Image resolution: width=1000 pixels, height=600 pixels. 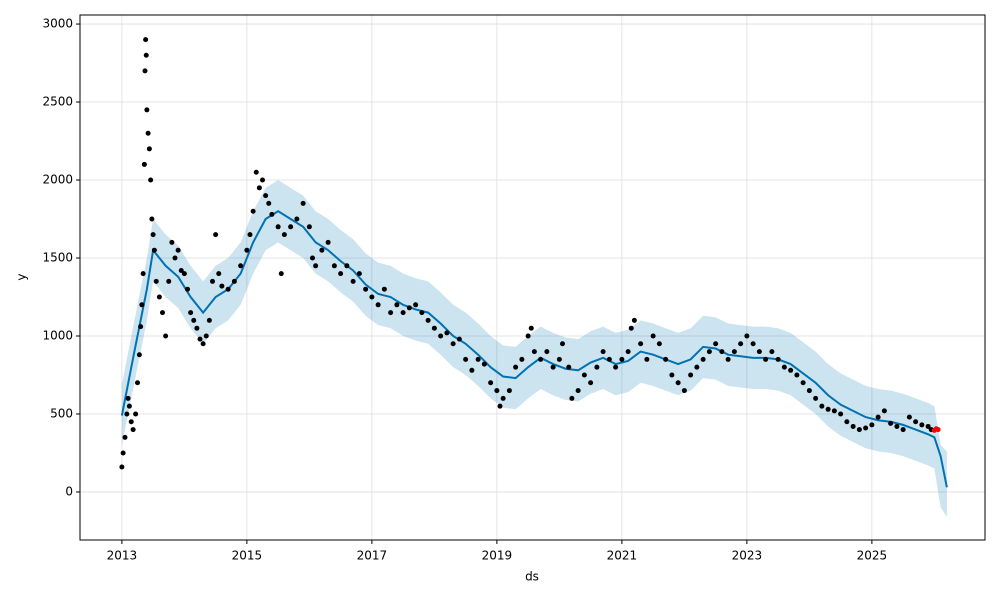 I want to click on y-tick-label: 2500, so click(x=57, y=102).